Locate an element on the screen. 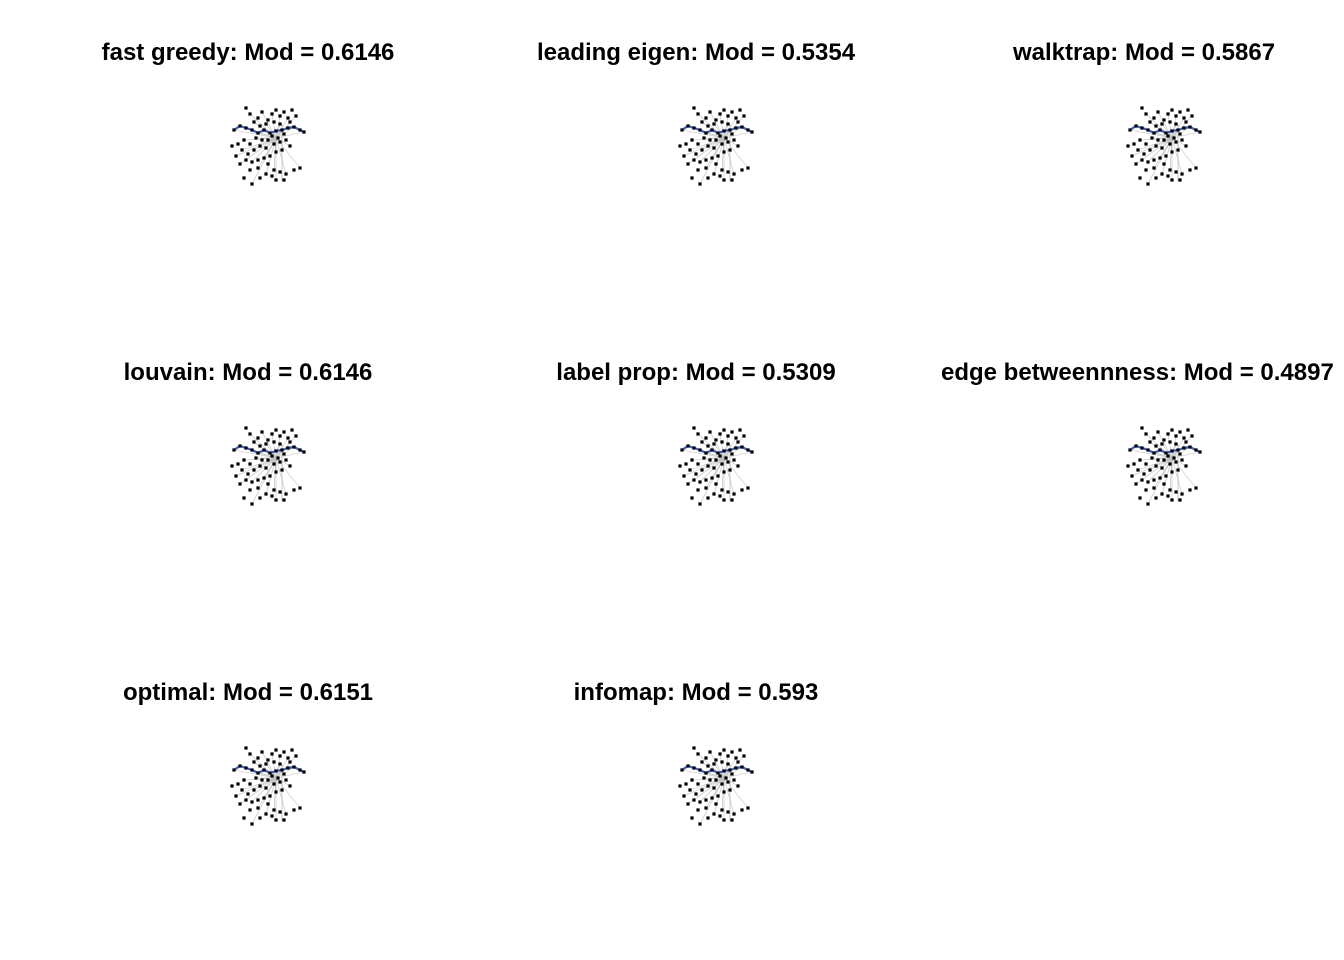 The width and height of the screenshot is (1344, 960). panel-title: leading eigen: Mod = 0.5354 is located at coordinates (696, 52).